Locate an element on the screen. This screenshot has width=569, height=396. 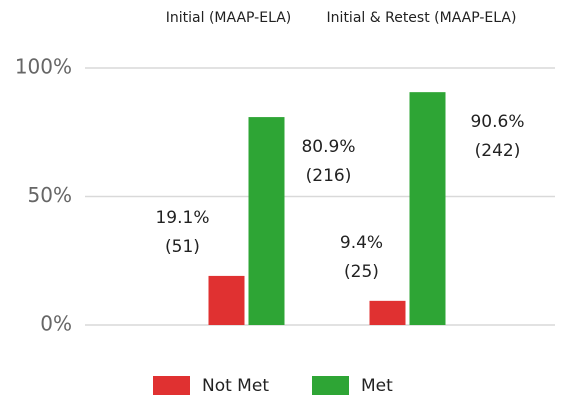
value-label: 90.6% is located at coordinates (497, 122).